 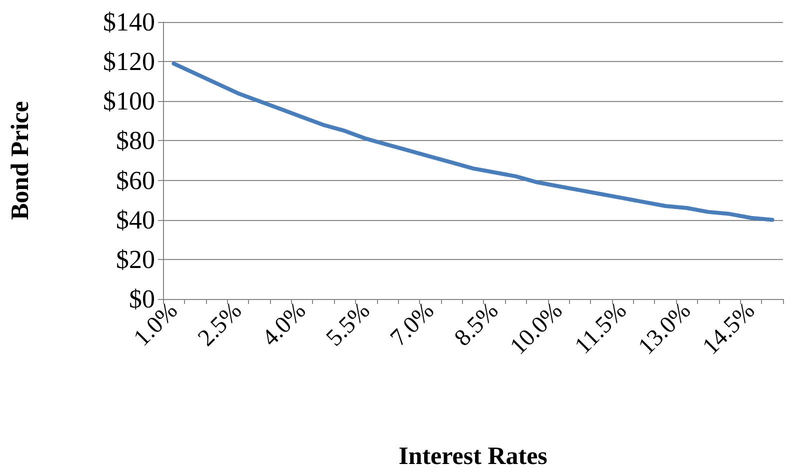 I want to click on y-tick-label: $80, so click(x=135, y=141).